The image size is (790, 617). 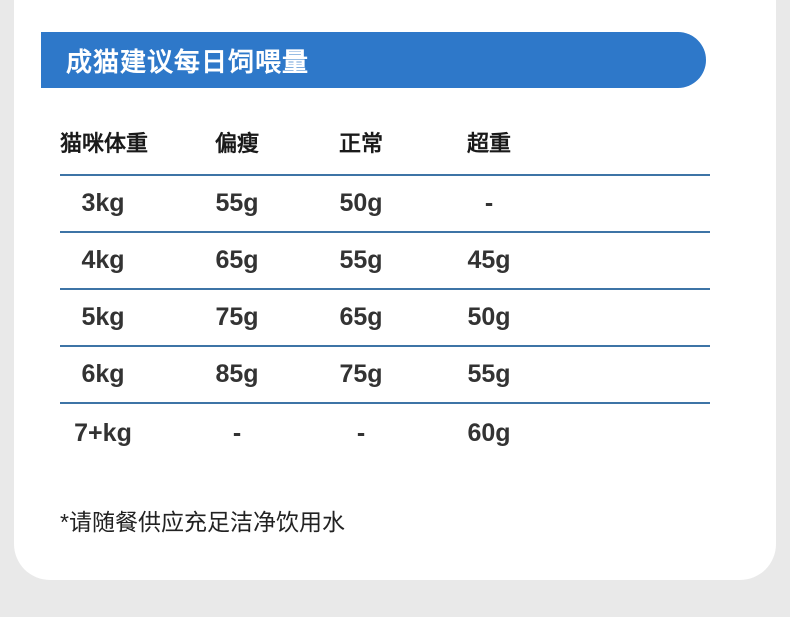 What do you see at coordinates (103, 432) in the screenshot?
I see `table-cell: 7+kg` at bounding box center [103, 432].